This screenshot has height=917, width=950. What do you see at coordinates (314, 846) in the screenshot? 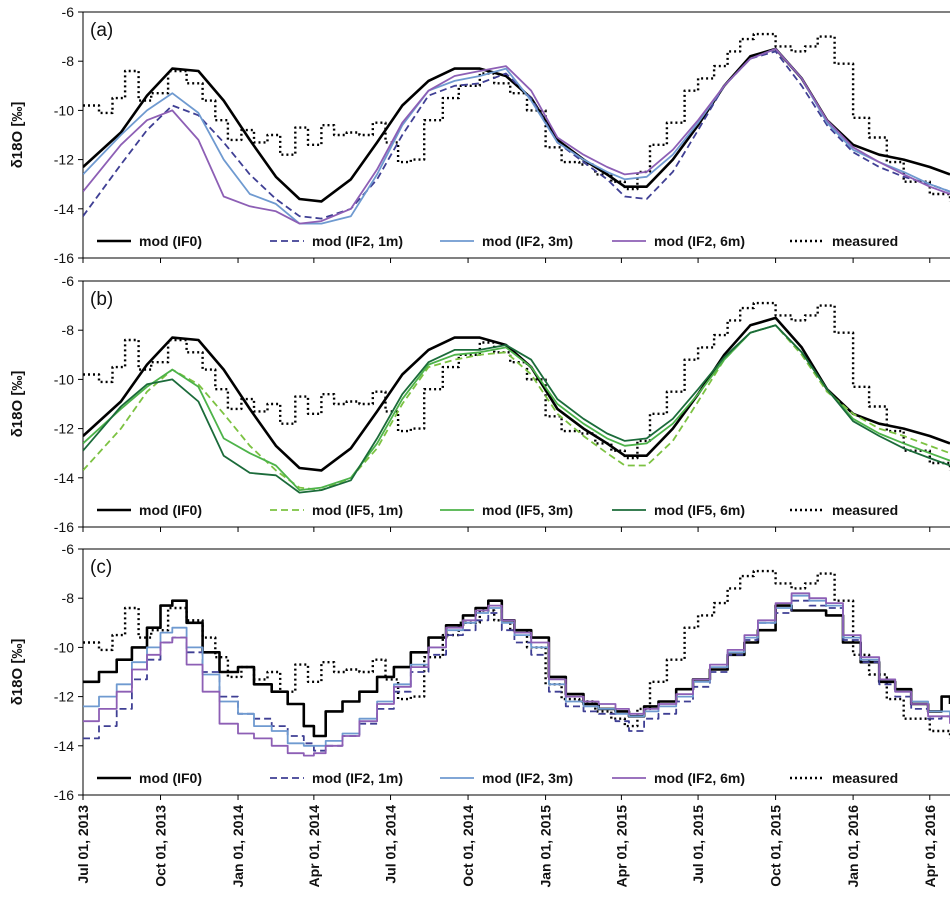
I see `x-tick-label: Apr 01, 2014` at bounding box center [314, 846].